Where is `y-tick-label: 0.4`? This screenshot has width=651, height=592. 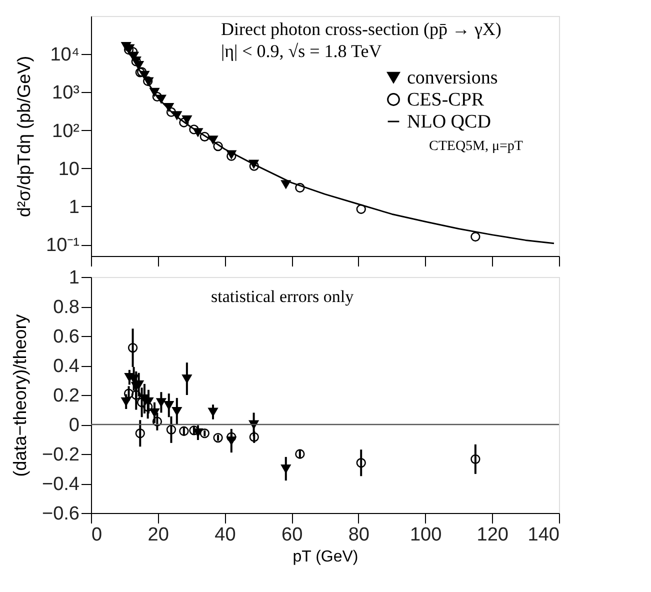 y-tick-label: 0.4 is located at coordinates (66, 366).